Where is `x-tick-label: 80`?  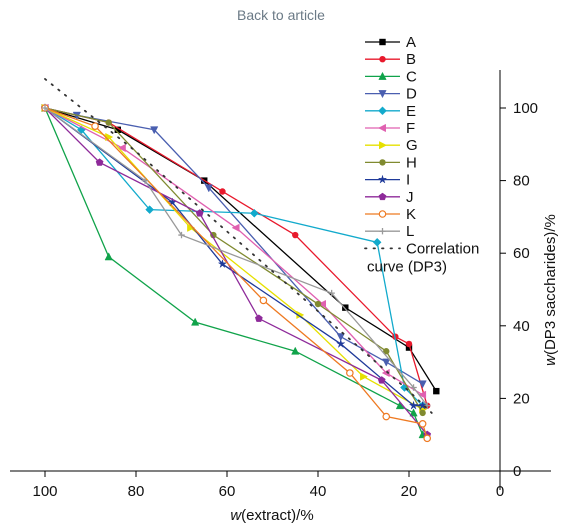 x-tick-label: 80 is located at coordinates (136, 491).